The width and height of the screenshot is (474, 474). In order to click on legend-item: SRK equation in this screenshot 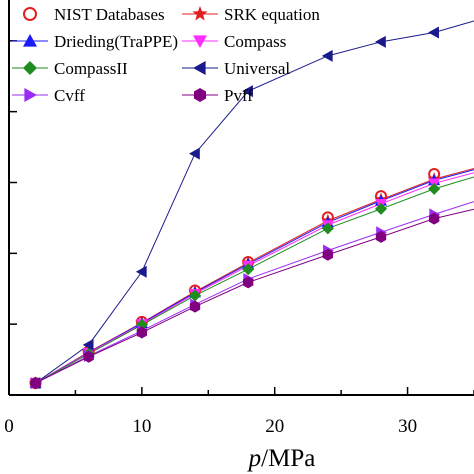, I will do `click(251, 14)`.